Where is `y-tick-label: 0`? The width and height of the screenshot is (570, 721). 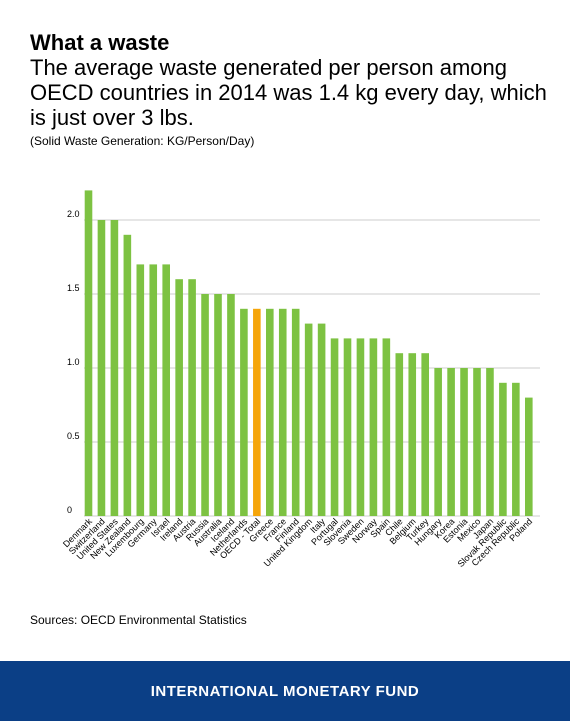
y-tick-label: 0 is located at coordinates (69, 510).